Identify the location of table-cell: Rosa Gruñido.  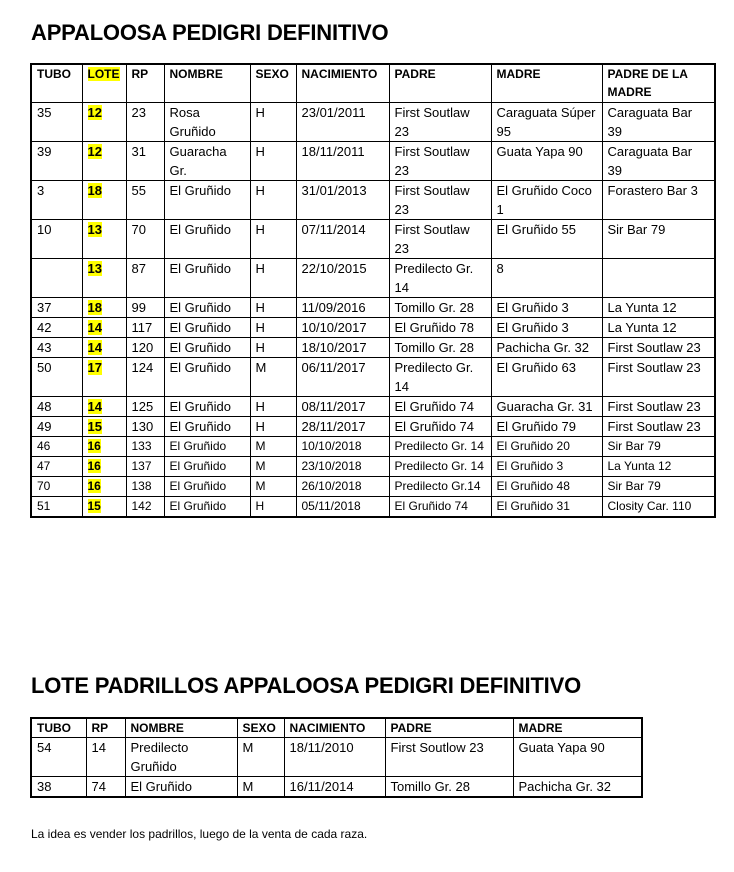
(207, 122).